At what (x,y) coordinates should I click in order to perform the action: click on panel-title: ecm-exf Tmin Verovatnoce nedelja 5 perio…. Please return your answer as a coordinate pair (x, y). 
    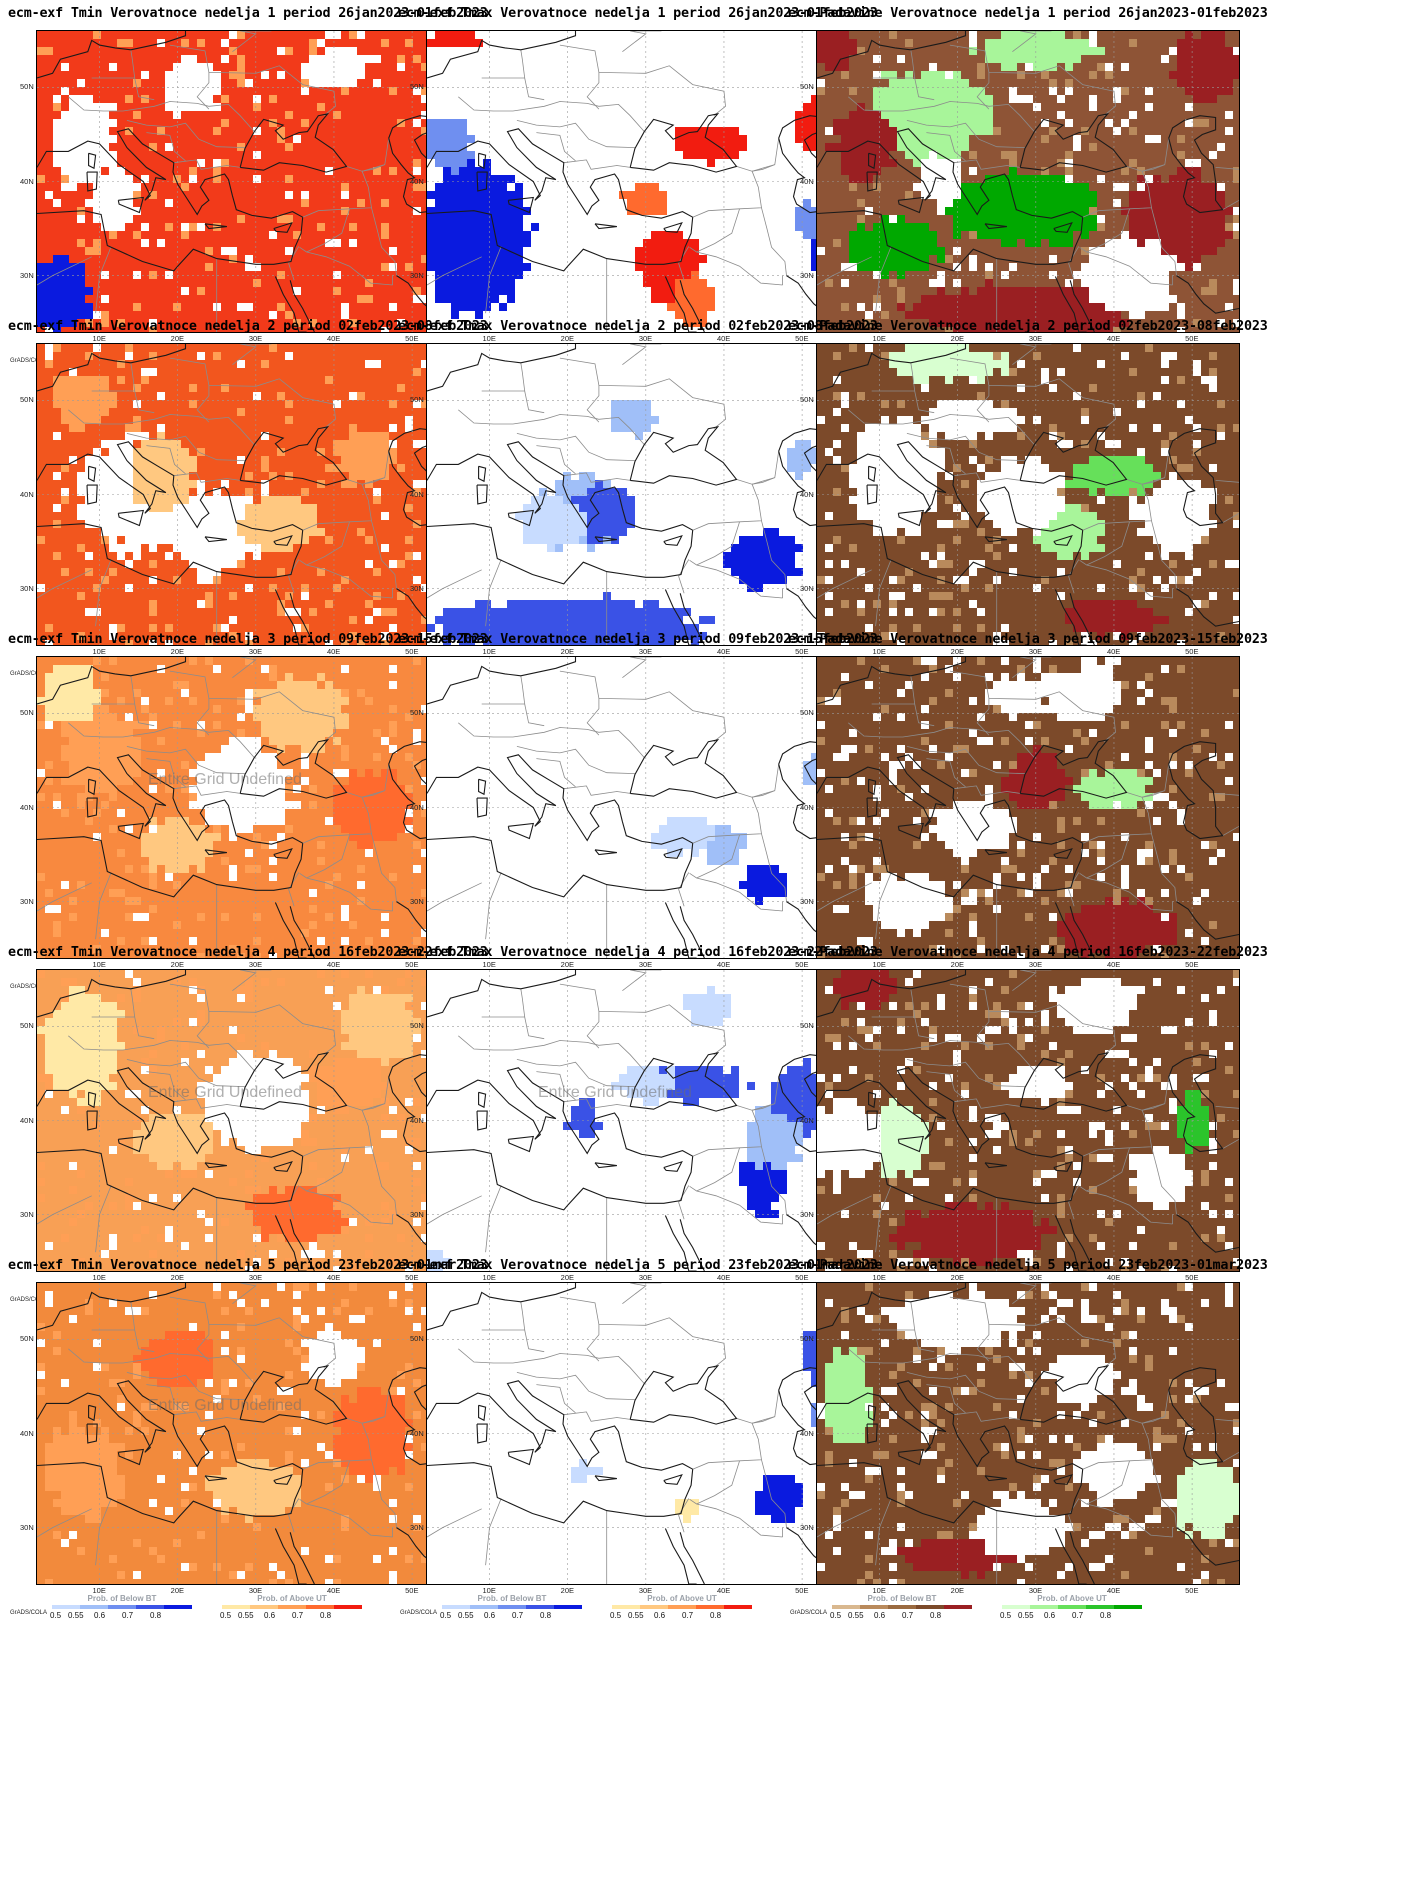
    Looking at the image, I should click on (248, 1265).